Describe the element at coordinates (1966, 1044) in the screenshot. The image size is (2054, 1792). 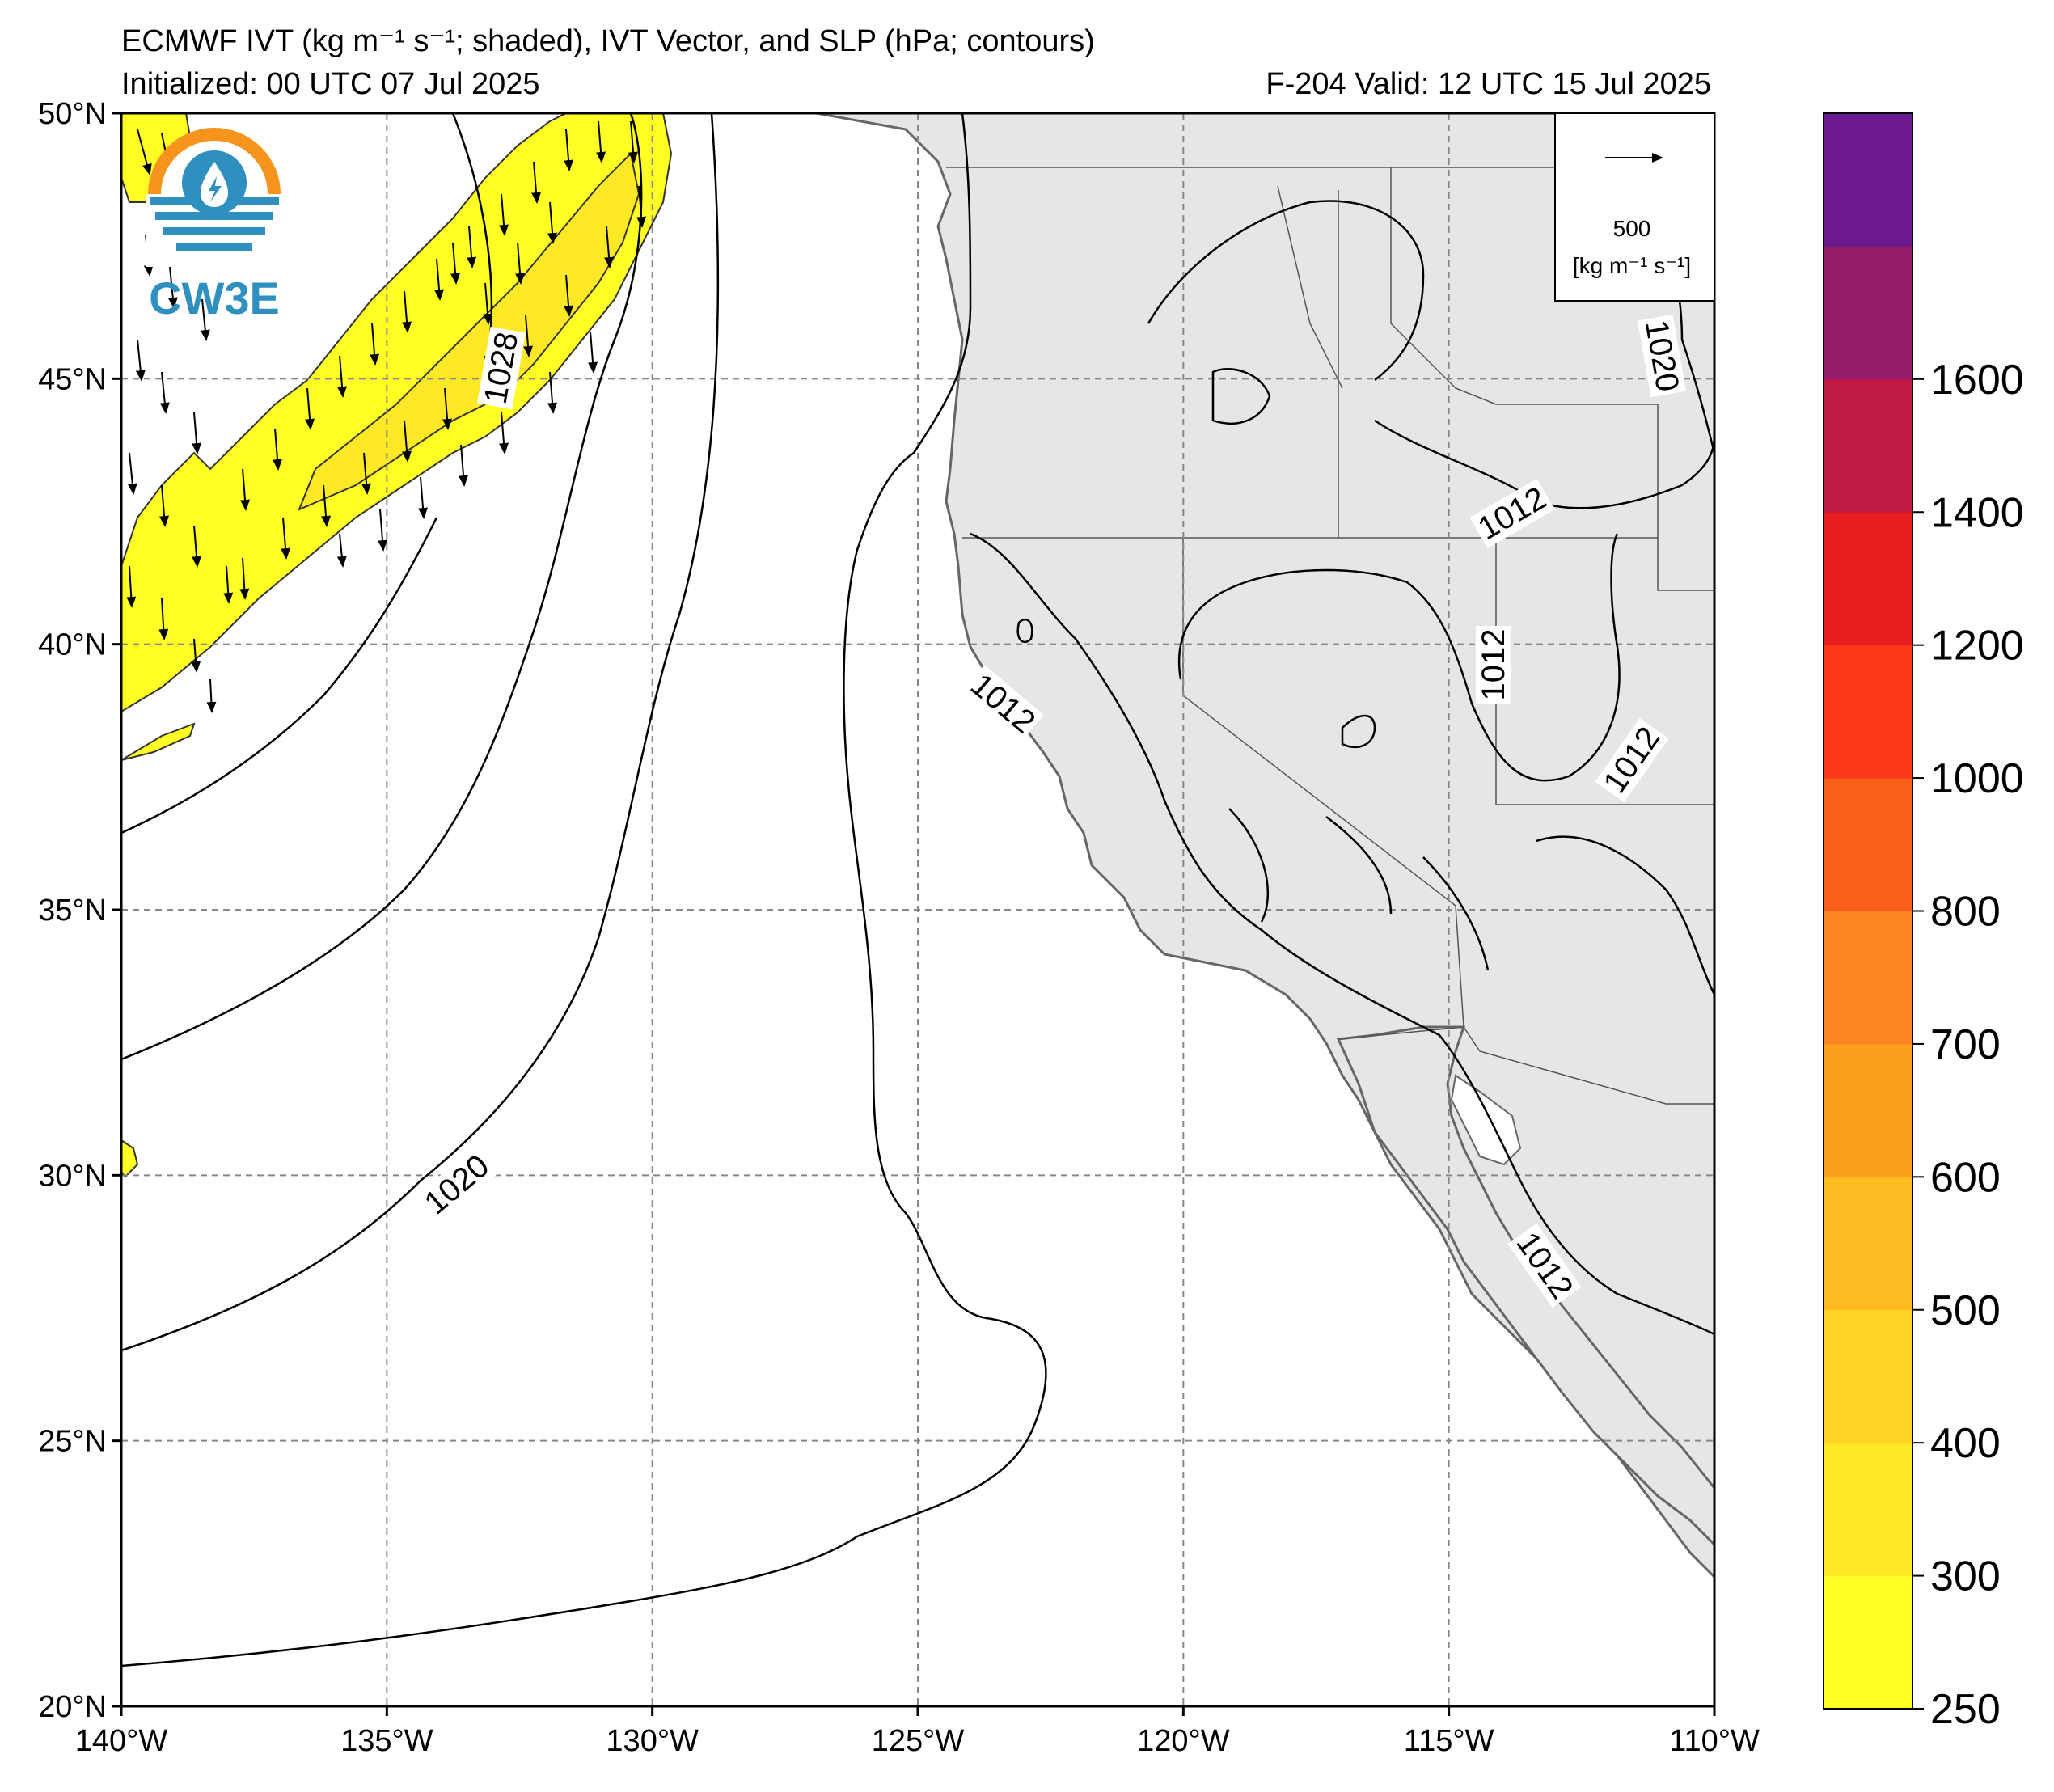
I see `colorbar-tick-label: 700` at that location.